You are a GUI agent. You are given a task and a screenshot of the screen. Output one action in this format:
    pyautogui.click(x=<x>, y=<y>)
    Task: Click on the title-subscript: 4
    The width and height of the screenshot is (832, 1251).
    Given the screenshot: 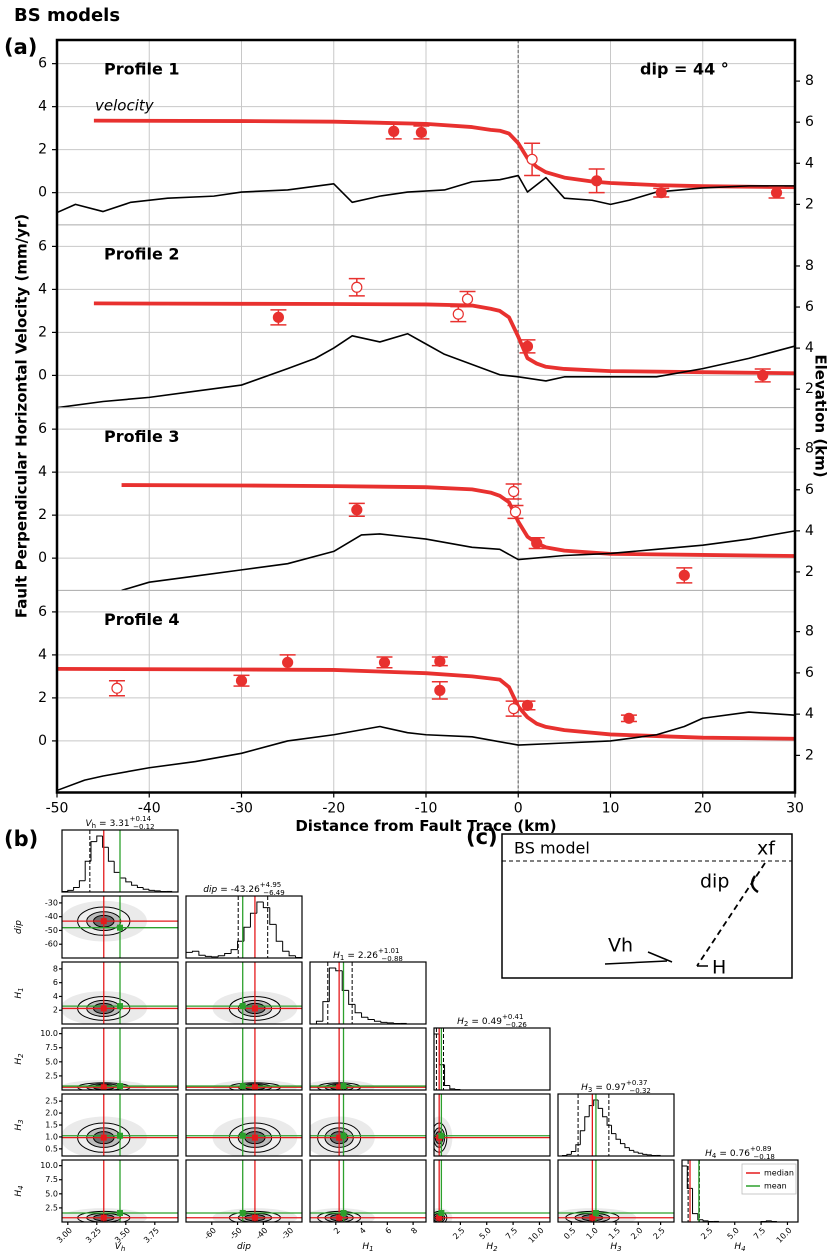 What is the action you would take?
    pyautogui.click(x=714, y=1156)
    